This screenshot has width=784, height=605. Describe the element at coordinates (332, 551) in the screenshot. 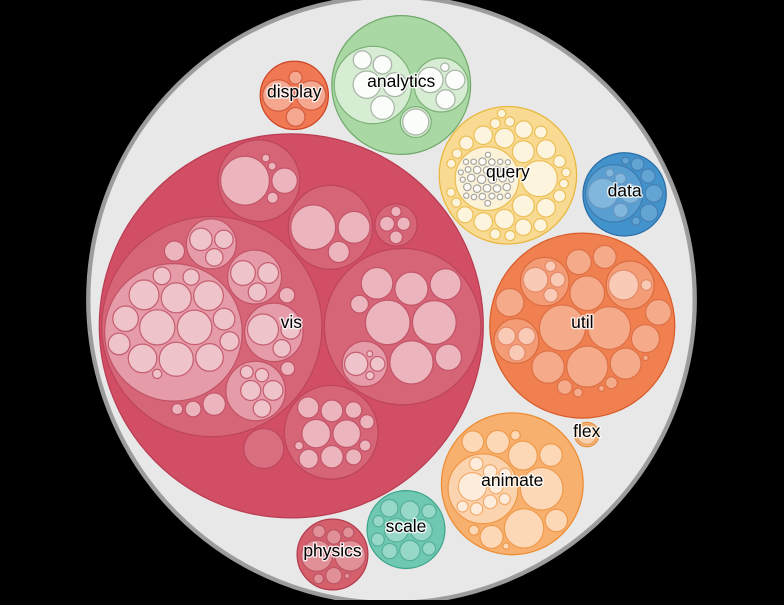

I see `svg-text: physics` at that location.